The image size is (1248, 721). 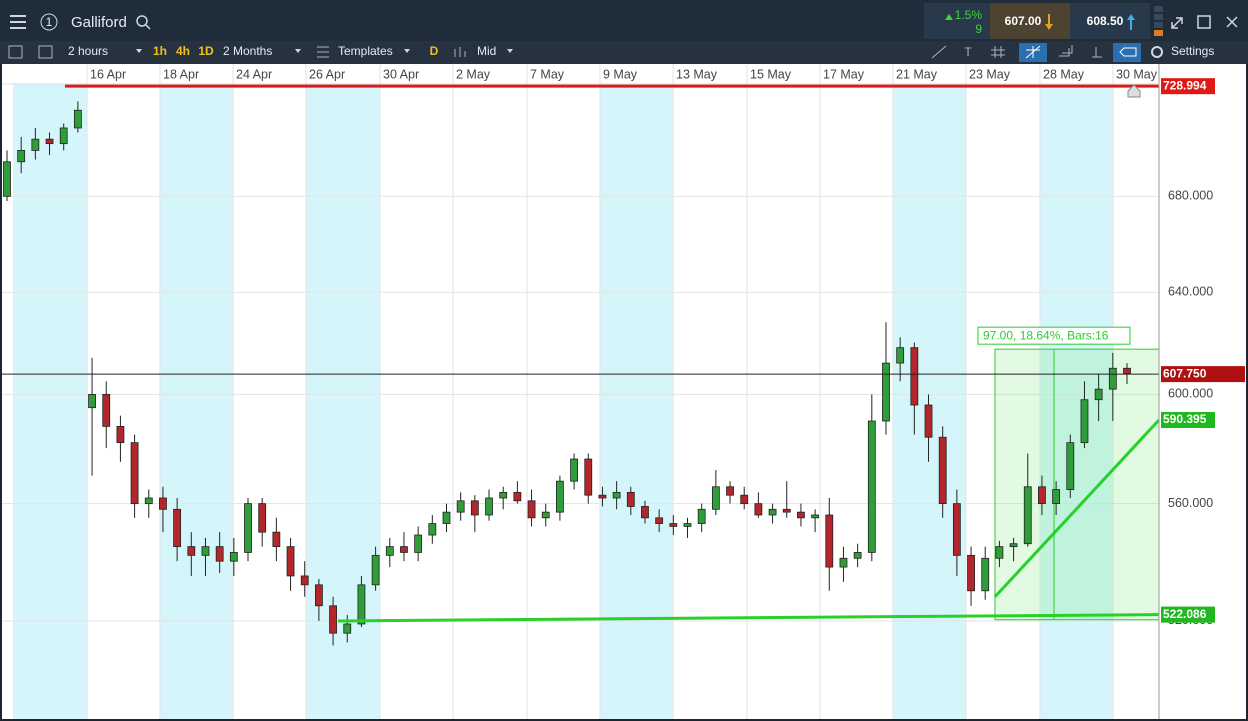 I want to click on range: 2 Months, so click(x=247, y=51).